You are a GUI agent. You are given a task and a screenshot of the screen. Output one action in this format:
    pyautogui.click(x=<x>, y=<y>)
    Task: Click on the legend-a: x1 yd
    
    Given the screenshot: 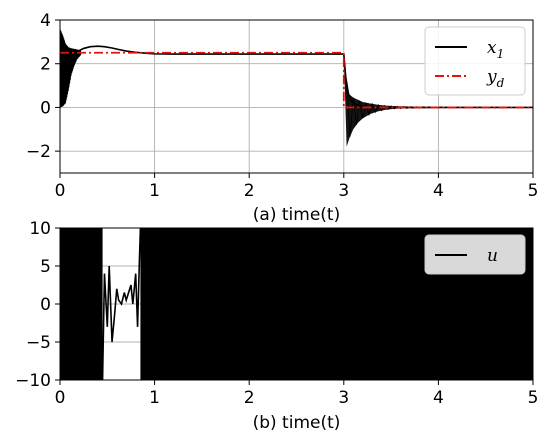 What is the action you would take?
    pyautogui.click(x=475, y=61)
    